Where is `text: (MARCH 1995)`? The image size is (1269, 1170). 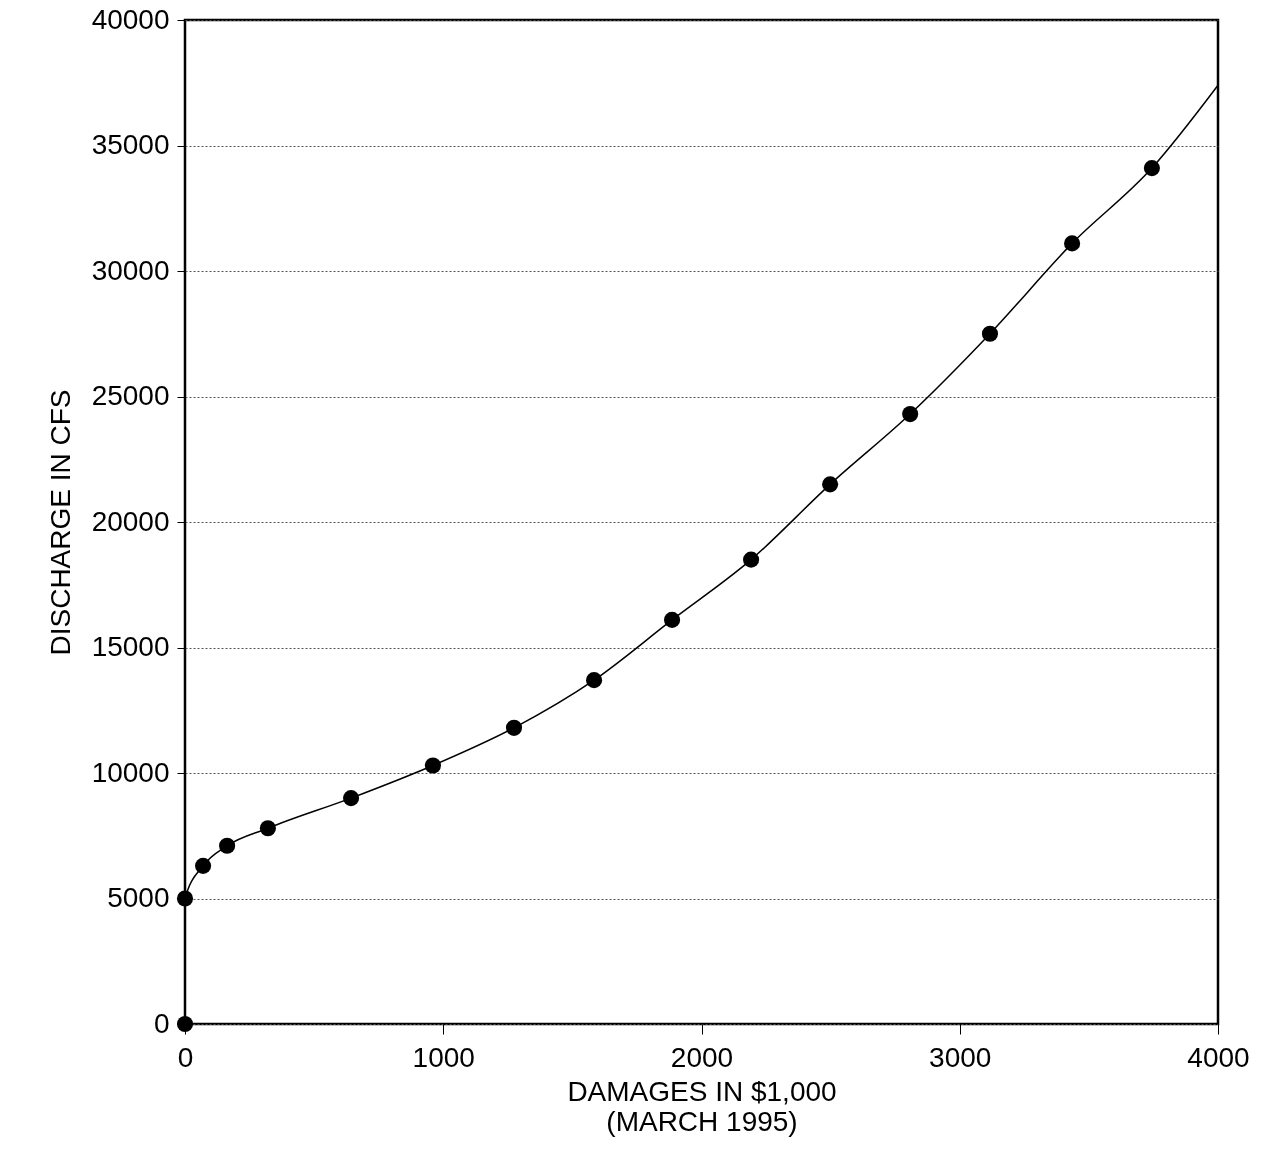 text: (MARCH 1995) is located at coordinates (702, 1121).